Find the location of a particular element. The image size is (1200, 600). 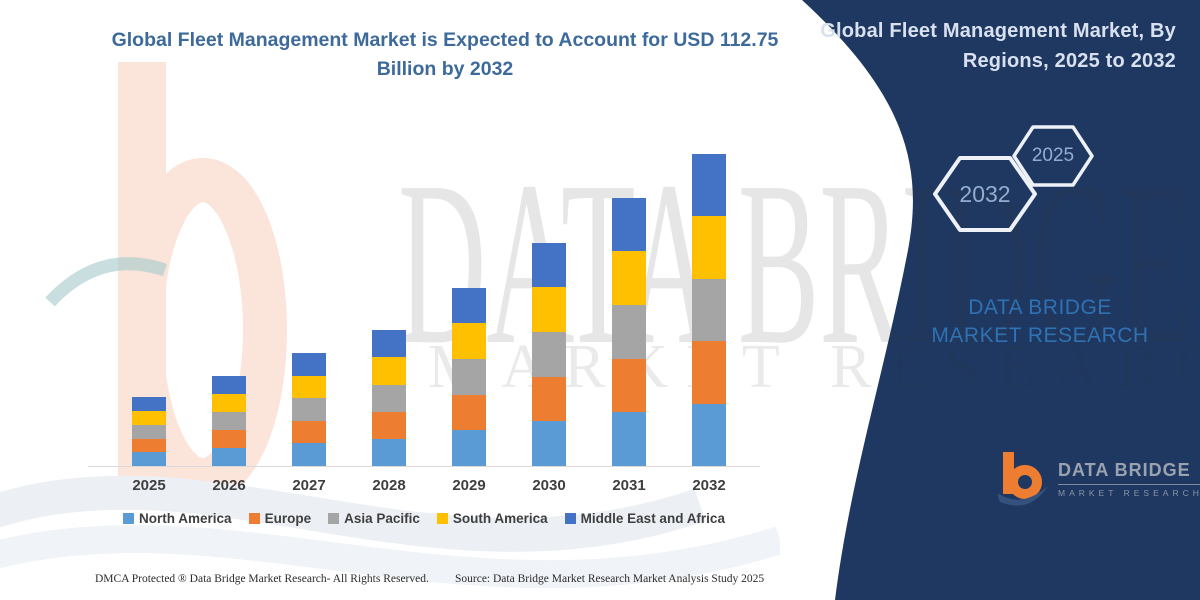

segment-2028-middle-east-and-africa is located at coordinates (389, 344).